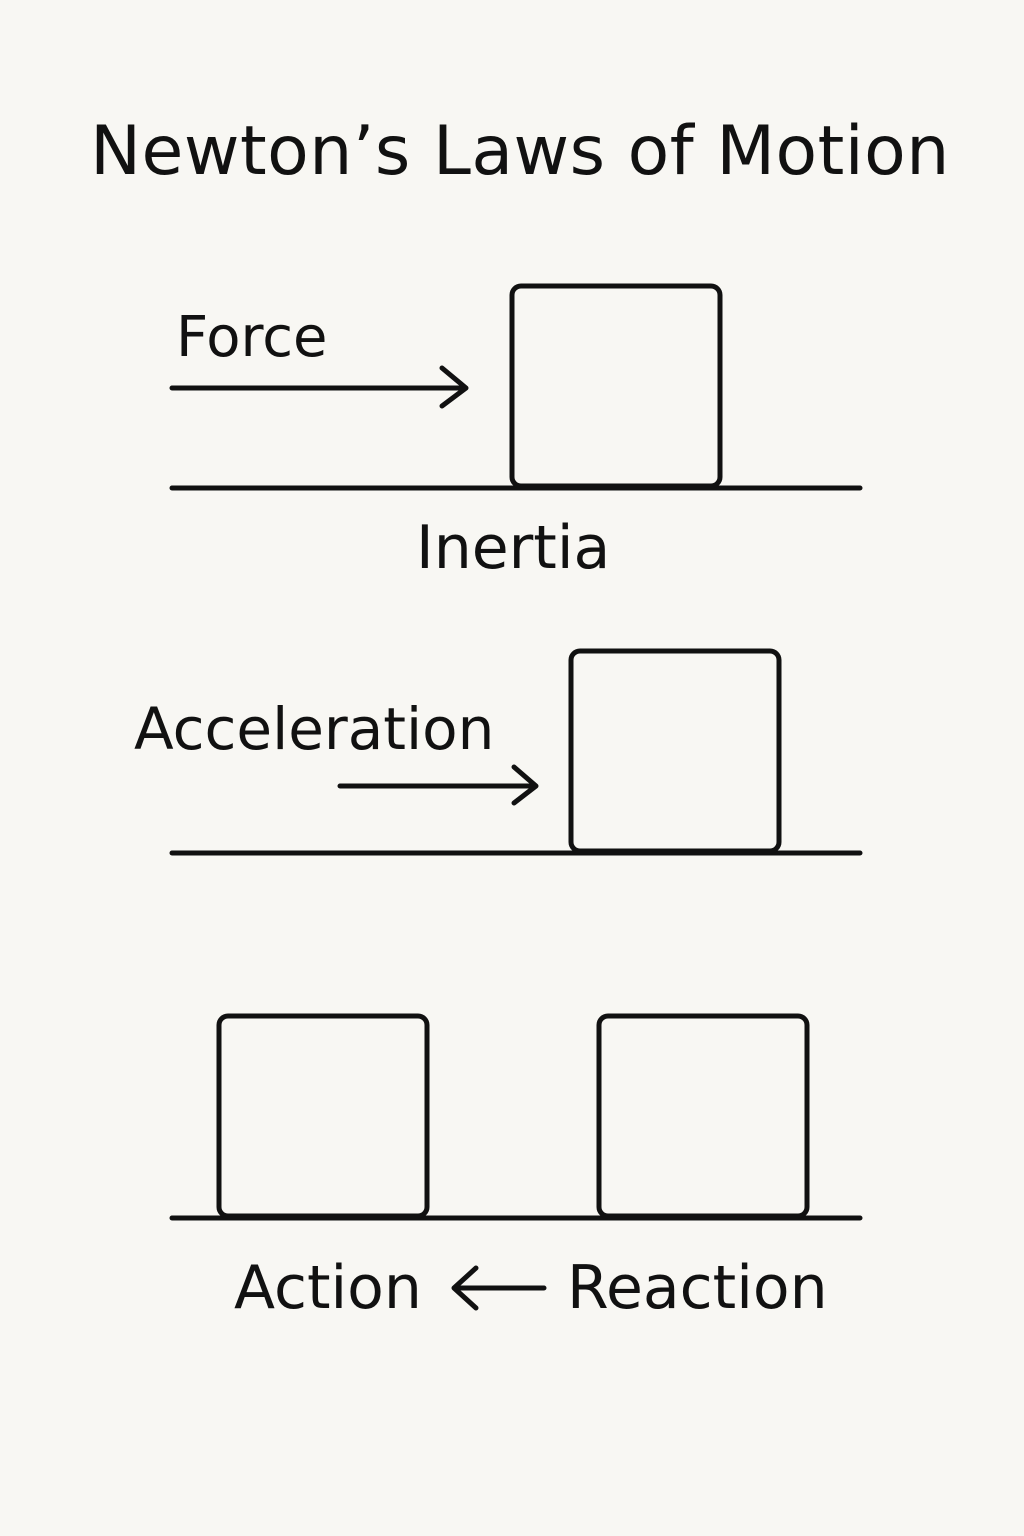 The image size is (1024, 1536). What do you see at coordinates (520, 151) in the screenshot?
I see `diagram-title: Newton’s Laws of Motion` at bounding box center [520, 151].